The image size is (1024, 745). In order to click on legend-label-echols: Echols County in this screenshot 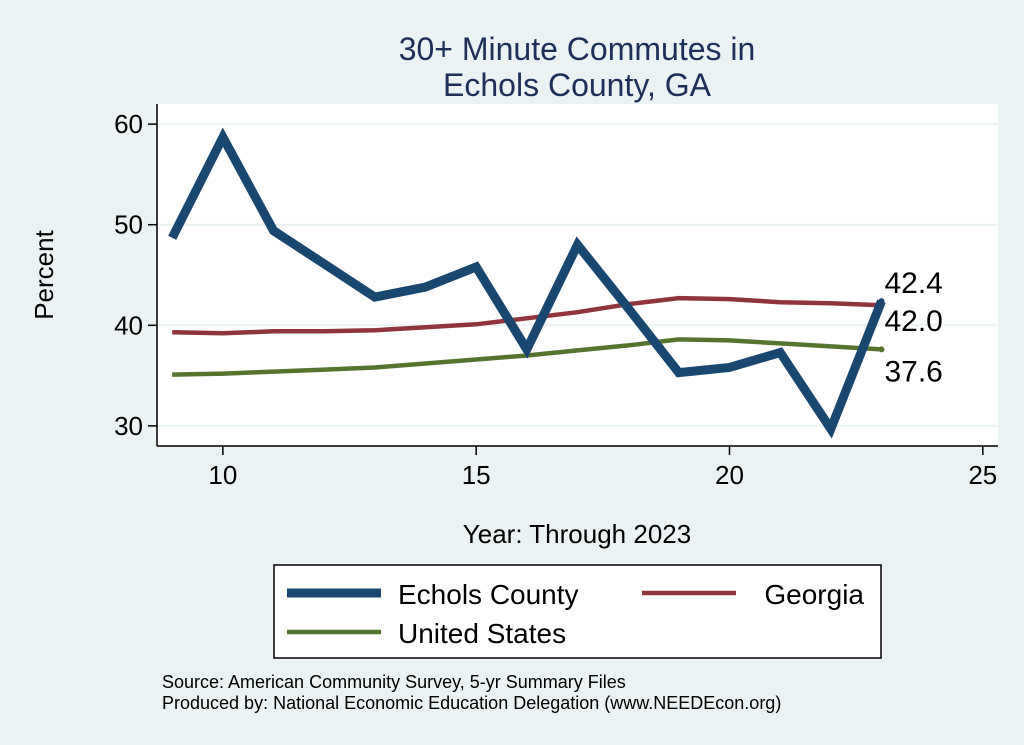, I will do `click(488, 594)`.